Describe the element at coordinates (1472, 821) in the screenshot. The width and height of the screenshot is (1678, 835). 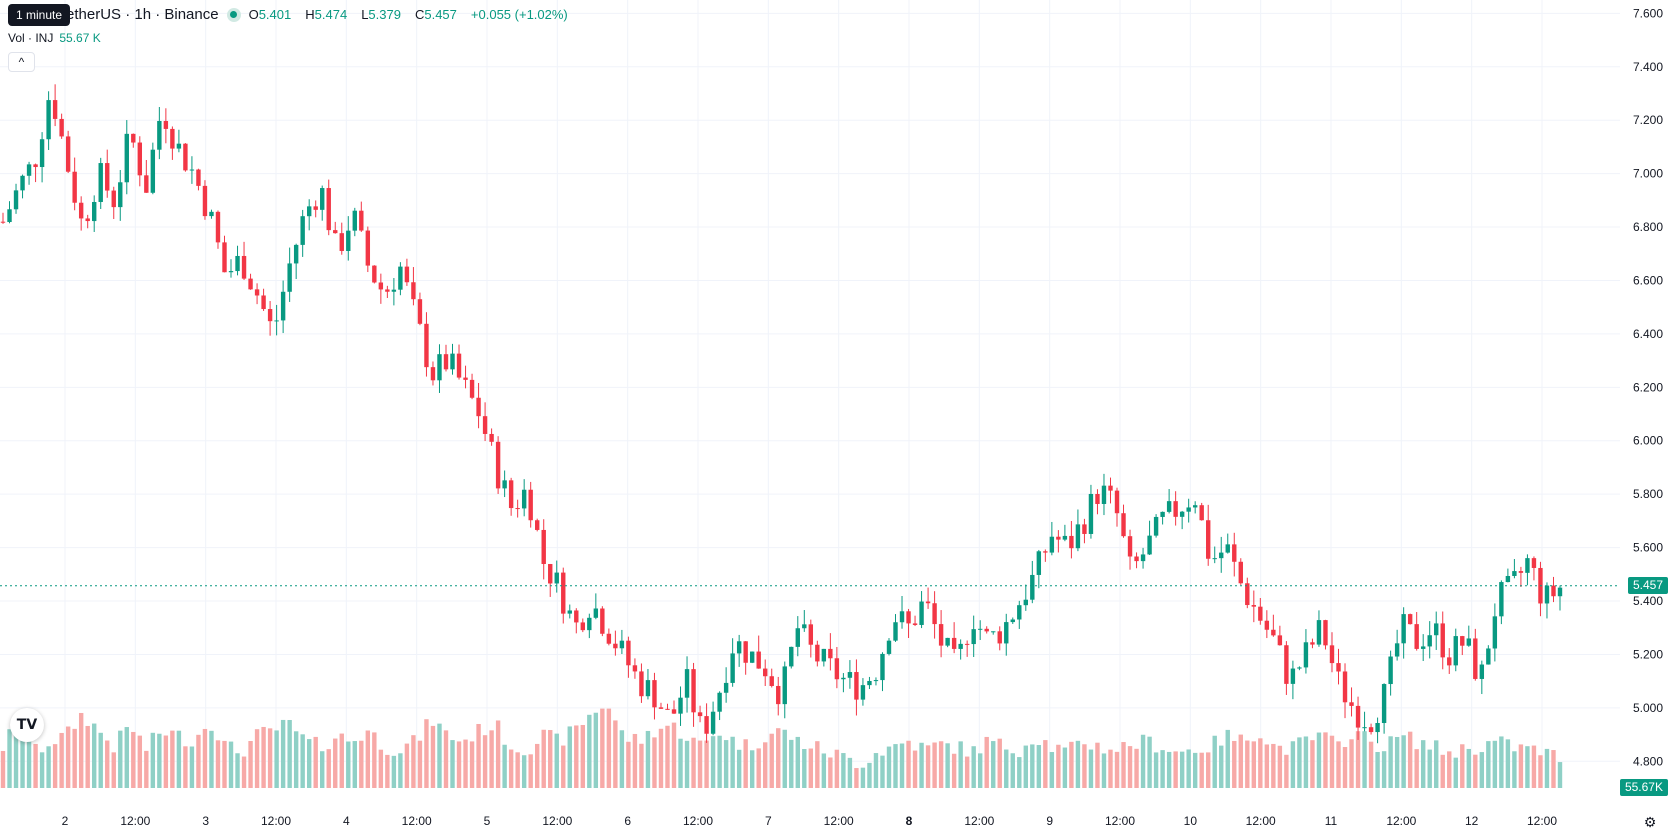
I see `time-tick-label: 12` at that location.